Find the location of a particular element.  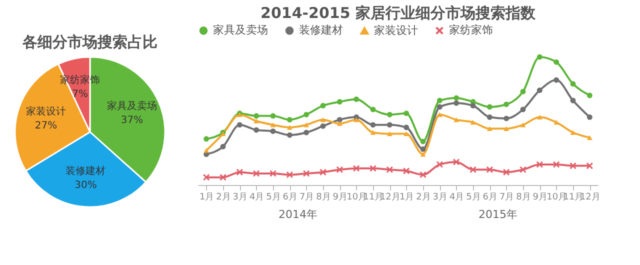

chart-title: 各细分市场搜索占比 is located at coordinates (90, 42).